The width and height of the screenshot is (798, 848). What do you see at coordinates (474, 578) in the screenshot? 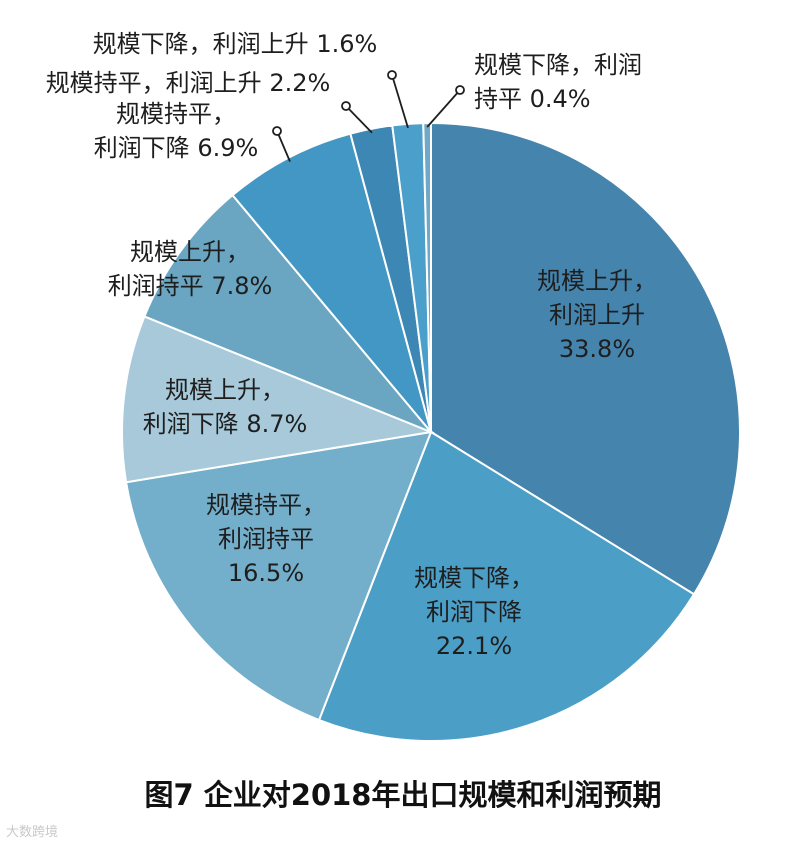
I see `slice-label-1-line-0: 规模下降，` at bounding box center [474, 578].